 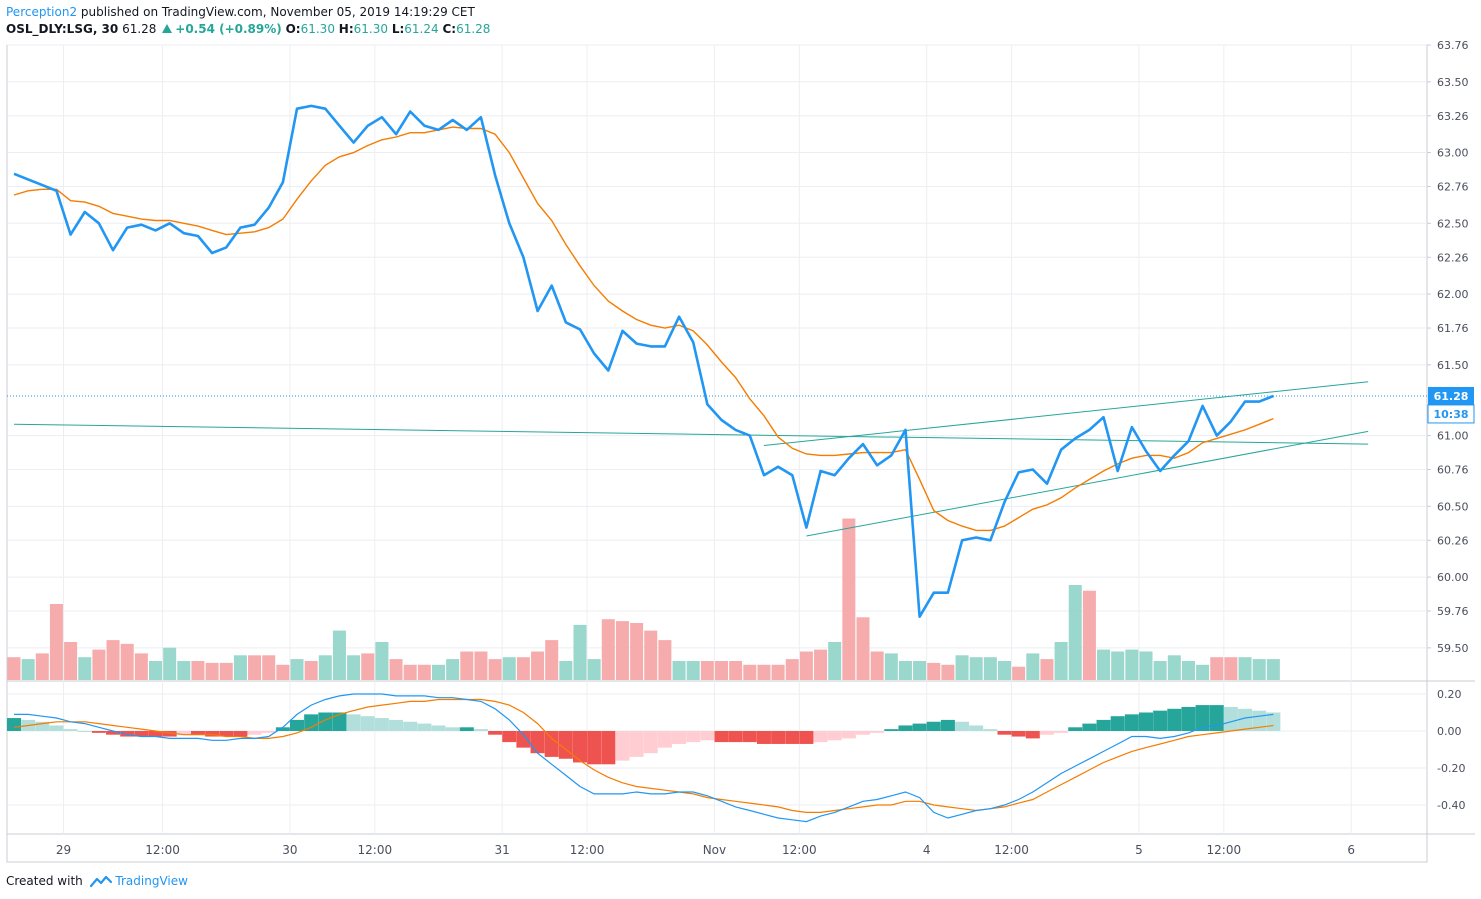 I want to click on footer: Created with TradingView, so click(x=97, y=881).